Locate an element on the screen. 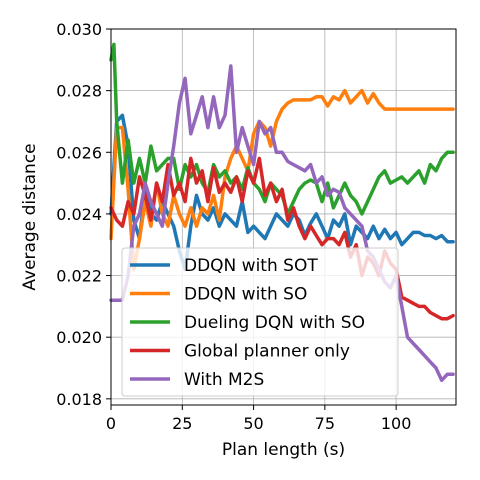 The width and height of the screenshot is (480, 480). legend-label: With M2S is located at coordinates (224, 380).